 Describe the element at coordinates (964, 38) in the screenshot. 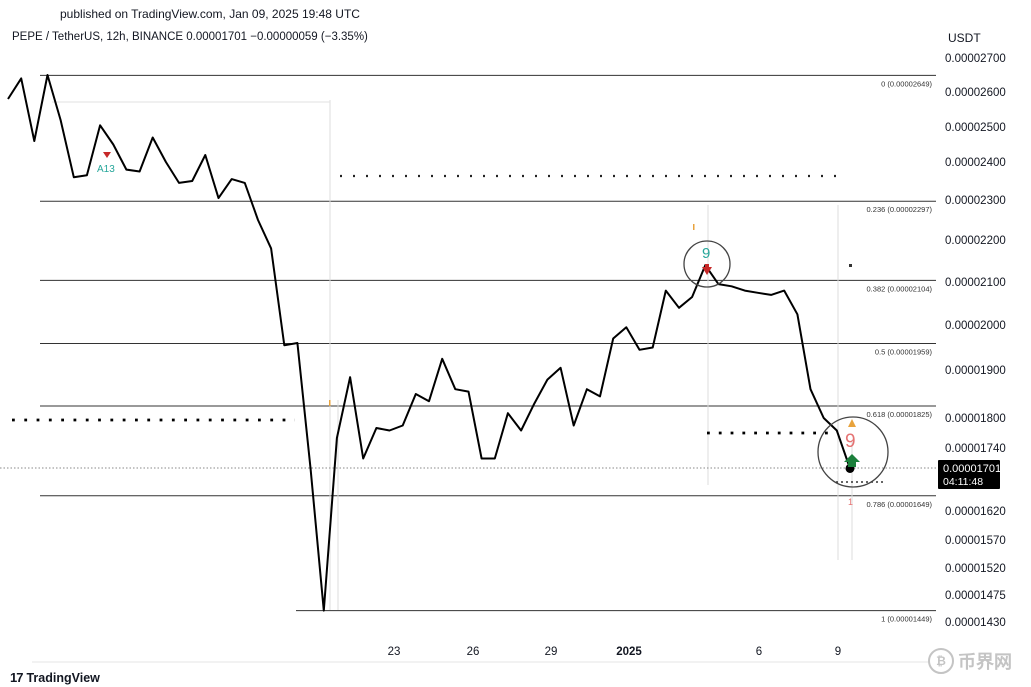

I see `currency-label: USDT` at that location.